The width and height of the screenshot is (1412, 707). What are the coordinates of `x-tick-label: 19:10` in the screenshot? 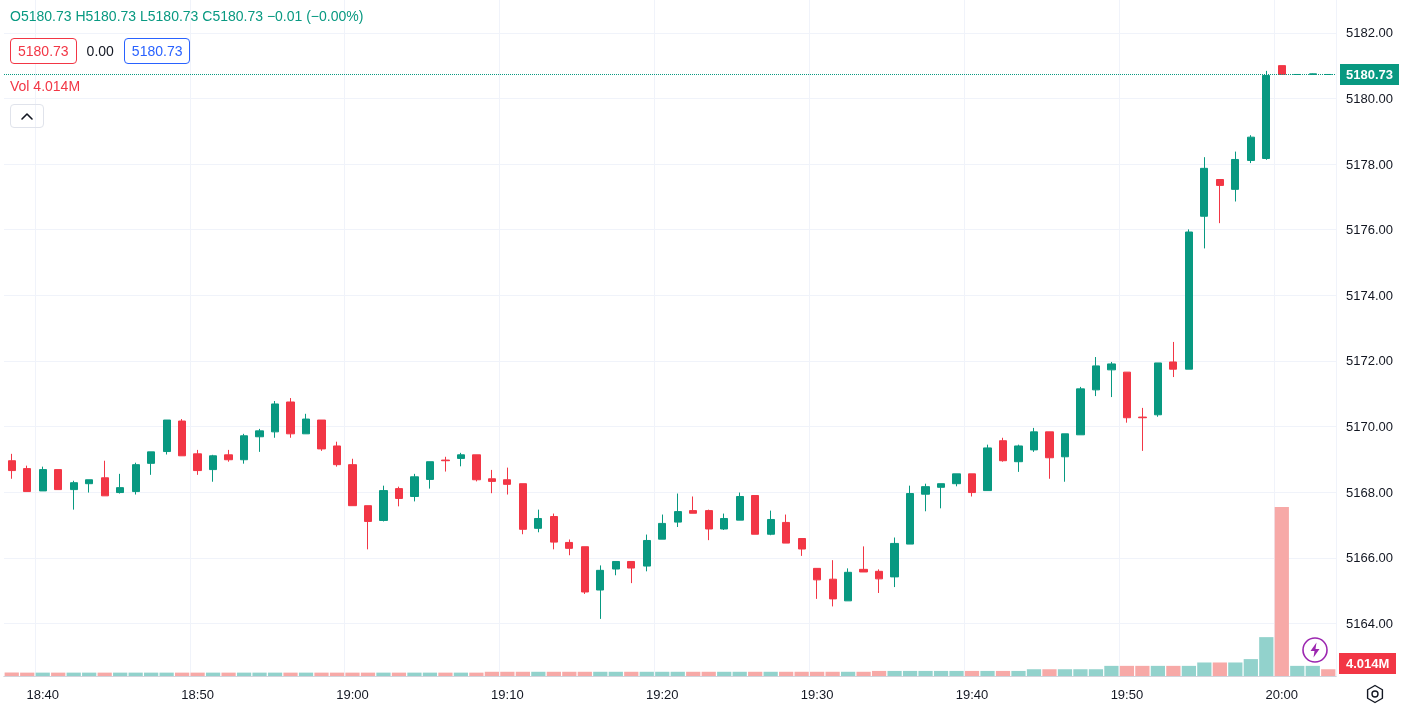 It's located at (507, 694).